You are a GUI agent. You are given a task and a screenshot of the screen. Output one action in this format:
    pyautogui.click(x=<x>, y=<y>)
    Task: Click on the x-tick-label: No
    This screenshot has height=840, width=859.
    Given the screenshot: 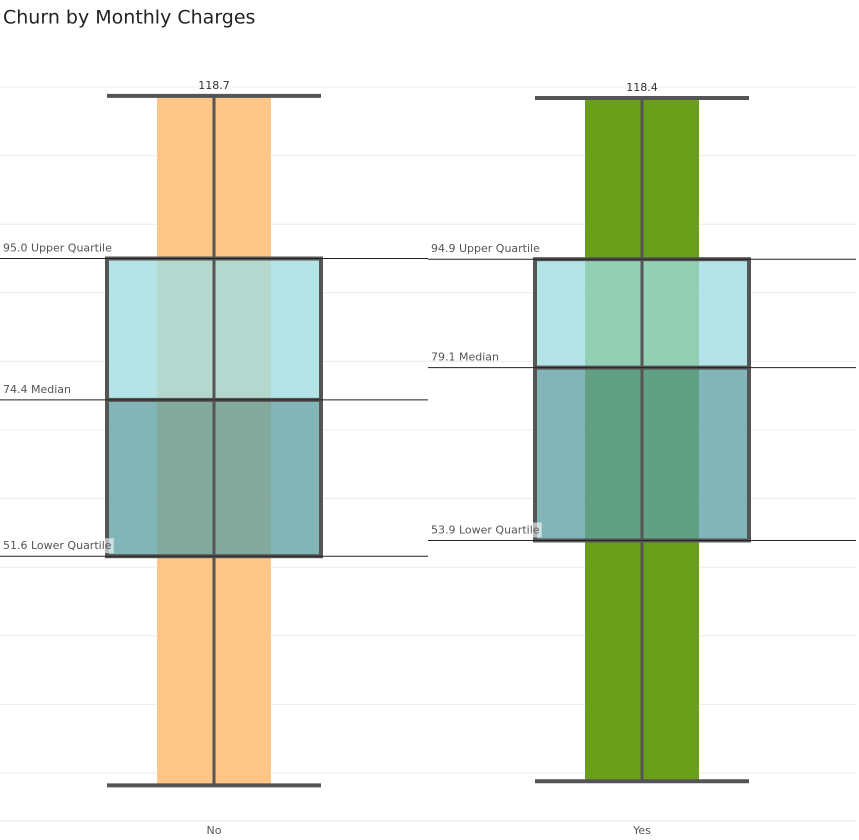 What is the action you would take?
    pyautogui.click(x=214, y=830)
    